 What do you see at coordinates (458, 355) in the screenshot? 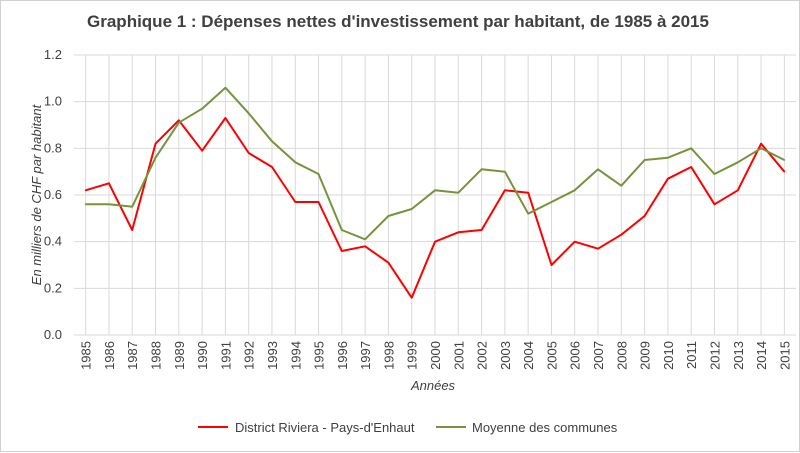
I see `x-tick-label: 2001` at bounding box center [458, 355].